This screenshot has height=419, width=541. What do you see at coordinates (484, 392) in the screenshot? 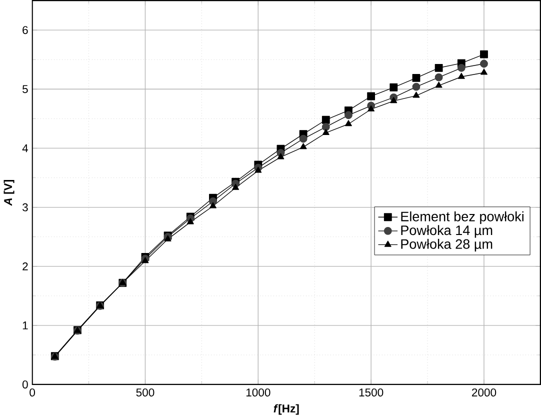
I see `x-tick-label: 2000` at bounding box center [484, 392].